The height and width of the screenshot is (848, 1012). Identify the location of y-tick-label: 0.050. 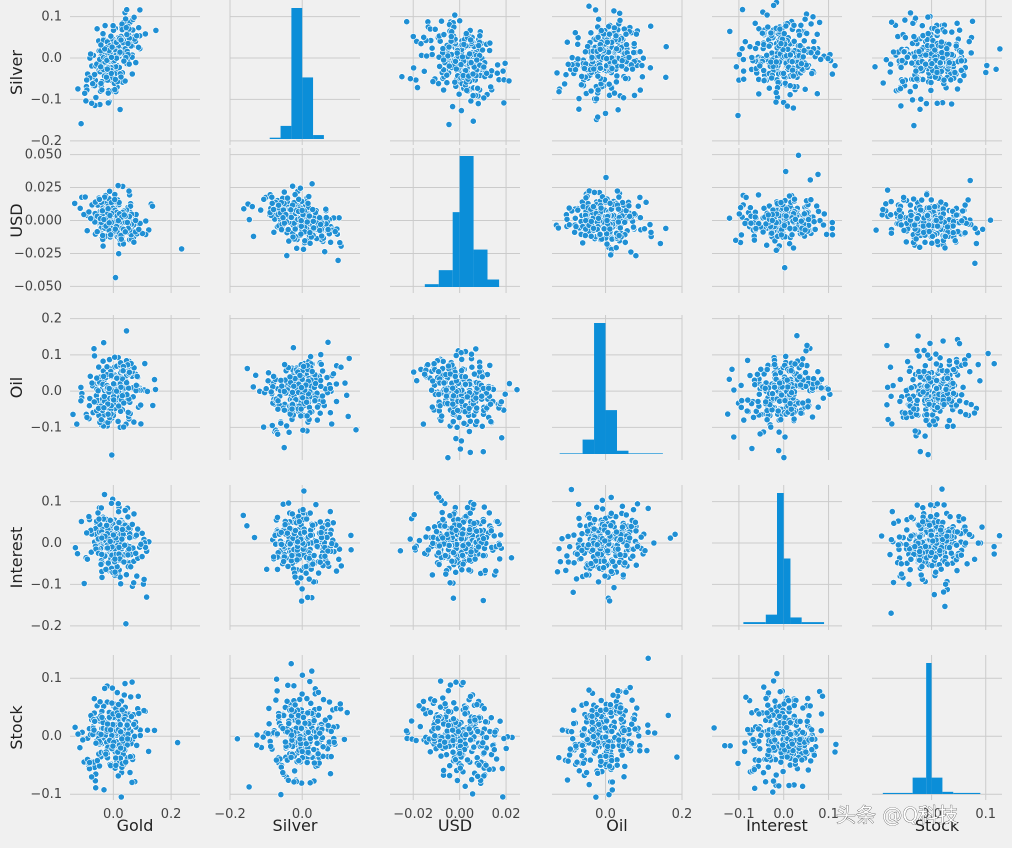
(43, 155).